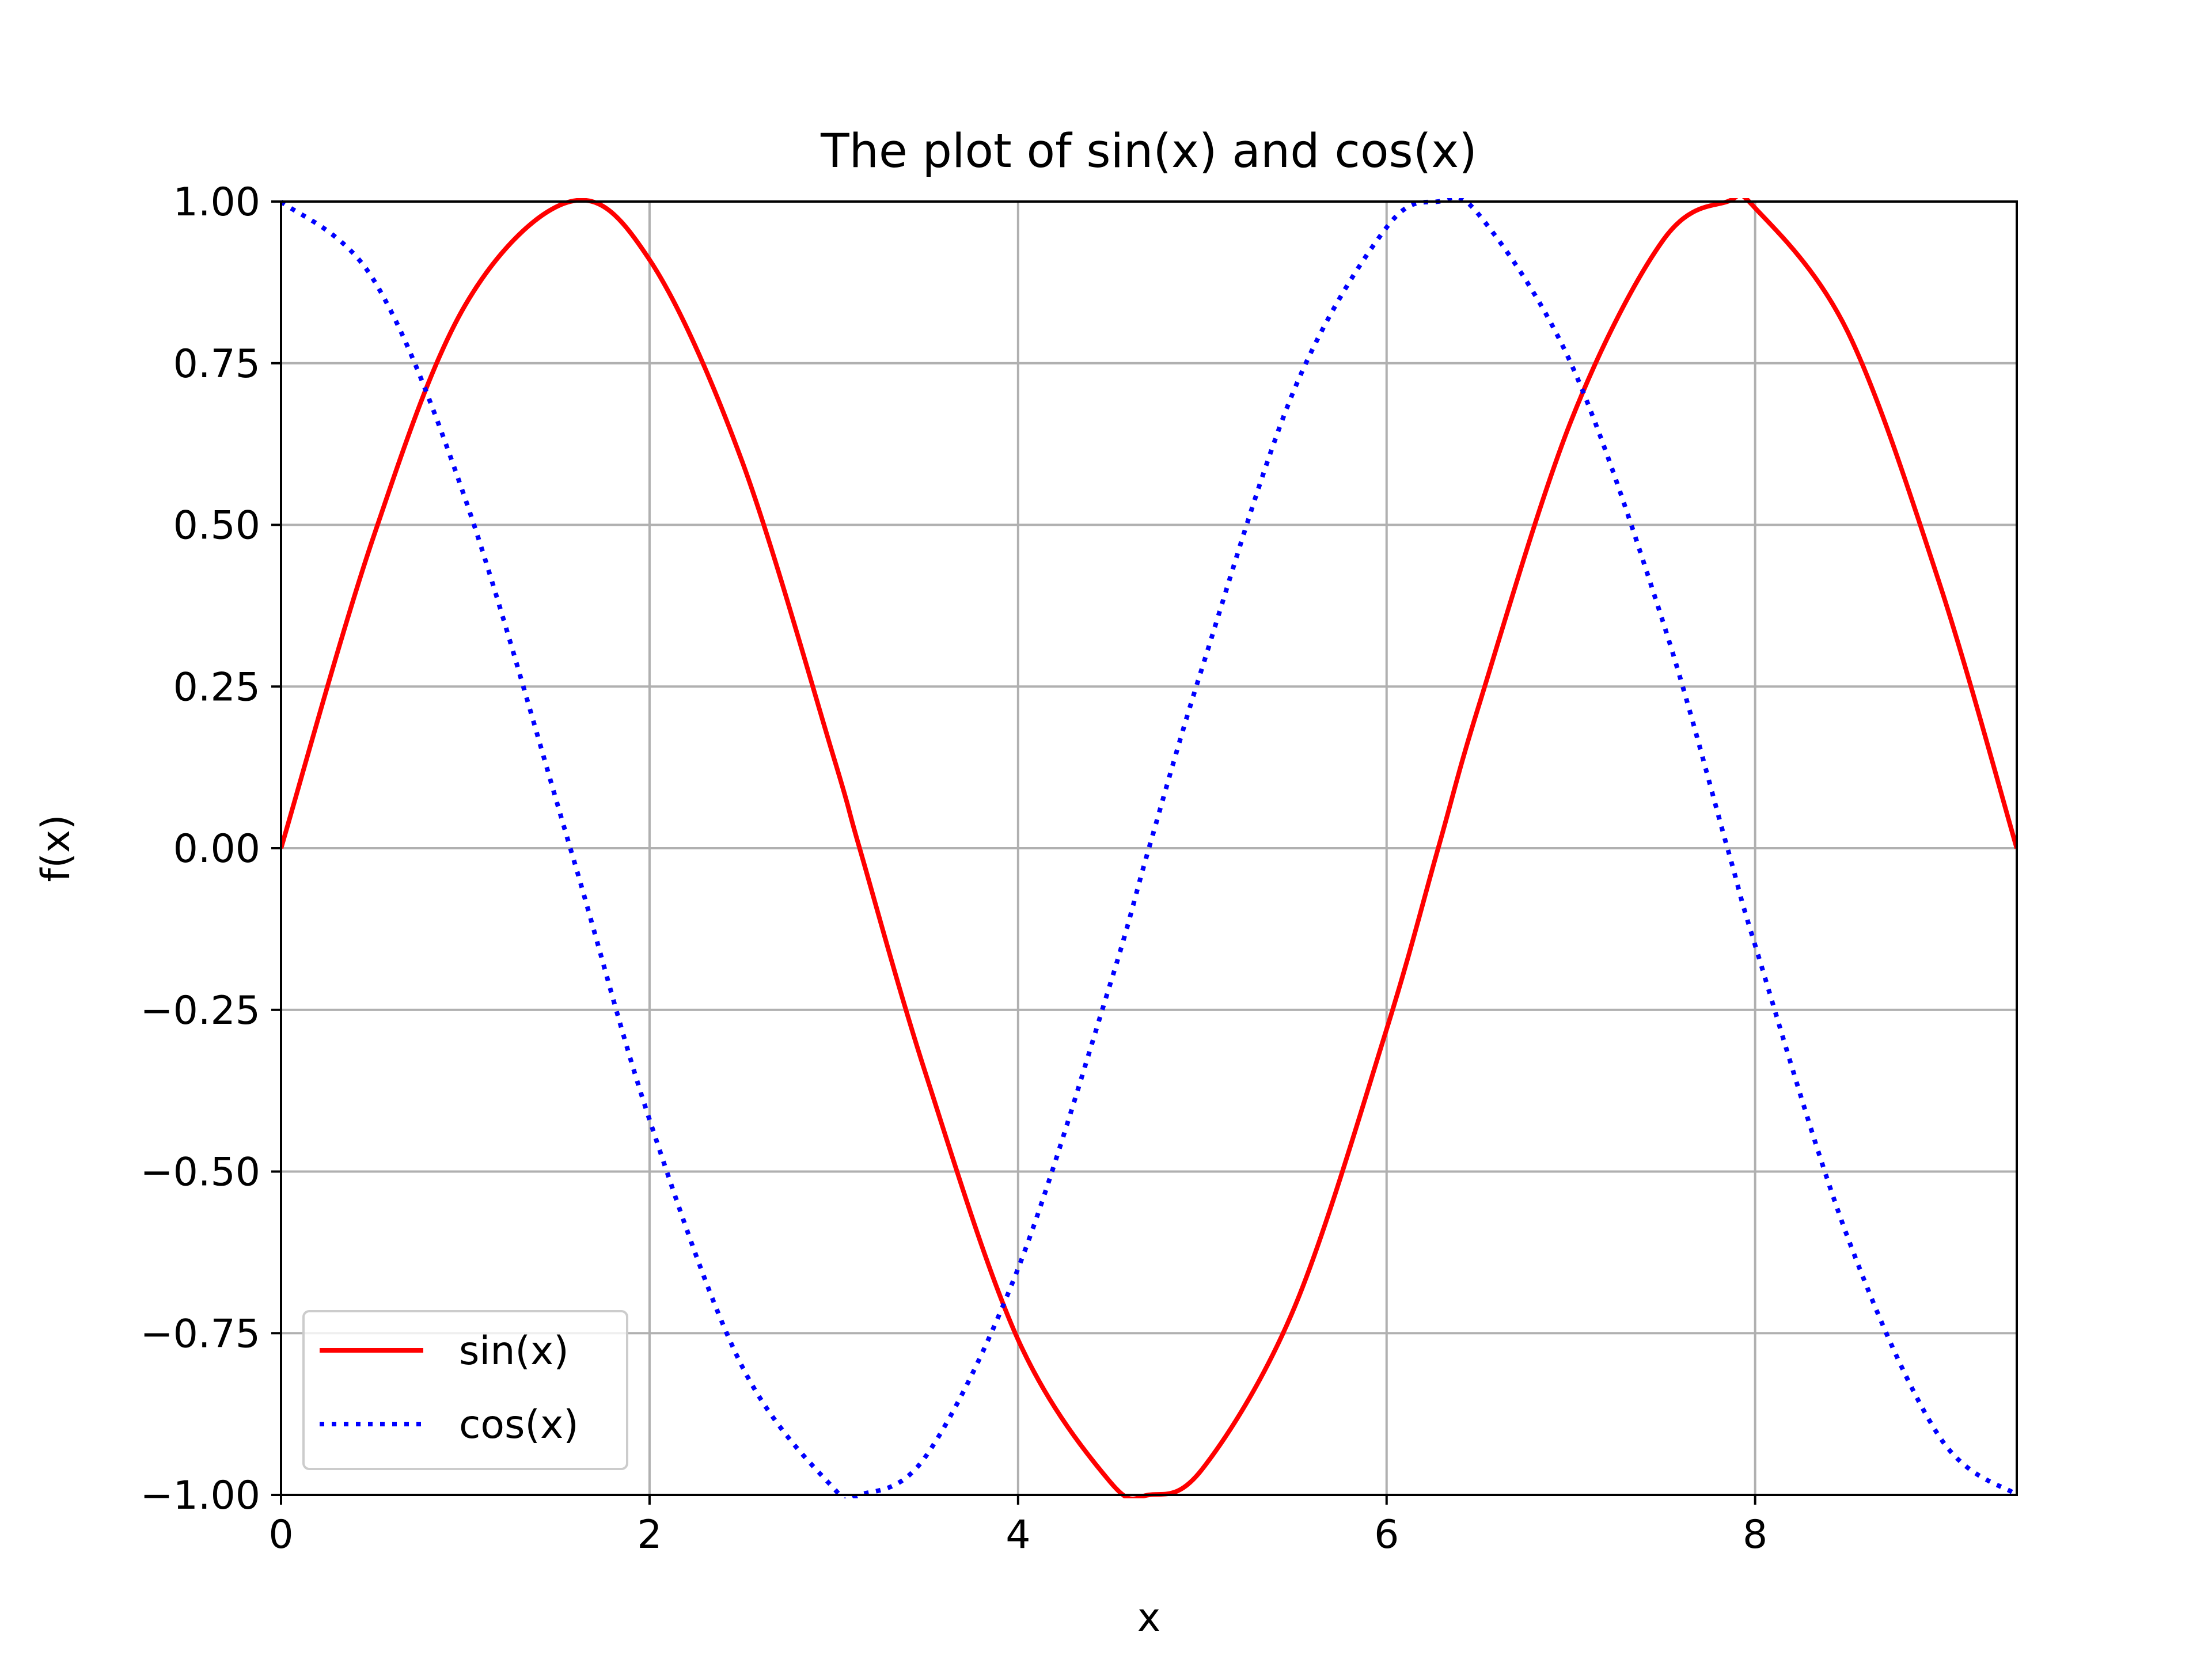 Image resolution: width=2212 pixels, height=1659 pixels. I want to click on y-tick-label: 0.50, so click(216, 526).